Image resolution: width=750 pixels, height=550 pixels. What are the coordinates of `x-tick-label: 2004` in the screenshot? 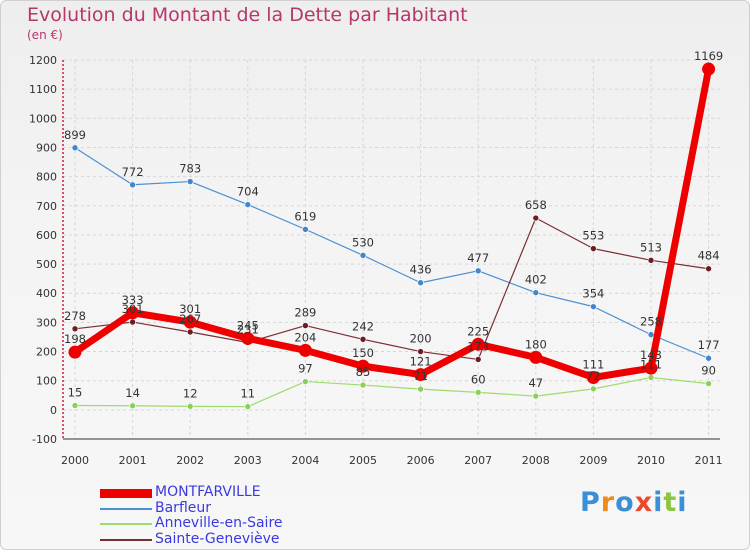 It's located at (305, 460).